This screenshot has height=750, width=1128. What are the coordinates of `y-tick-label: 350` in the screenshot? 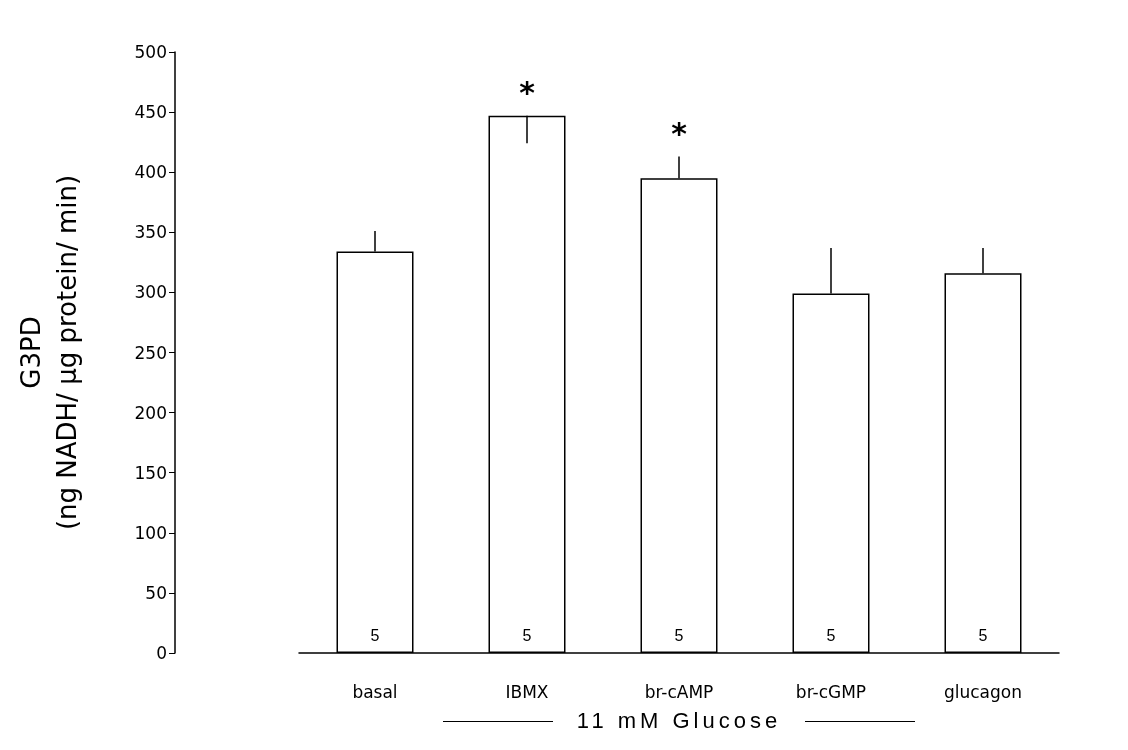 It's located at (150, 232).